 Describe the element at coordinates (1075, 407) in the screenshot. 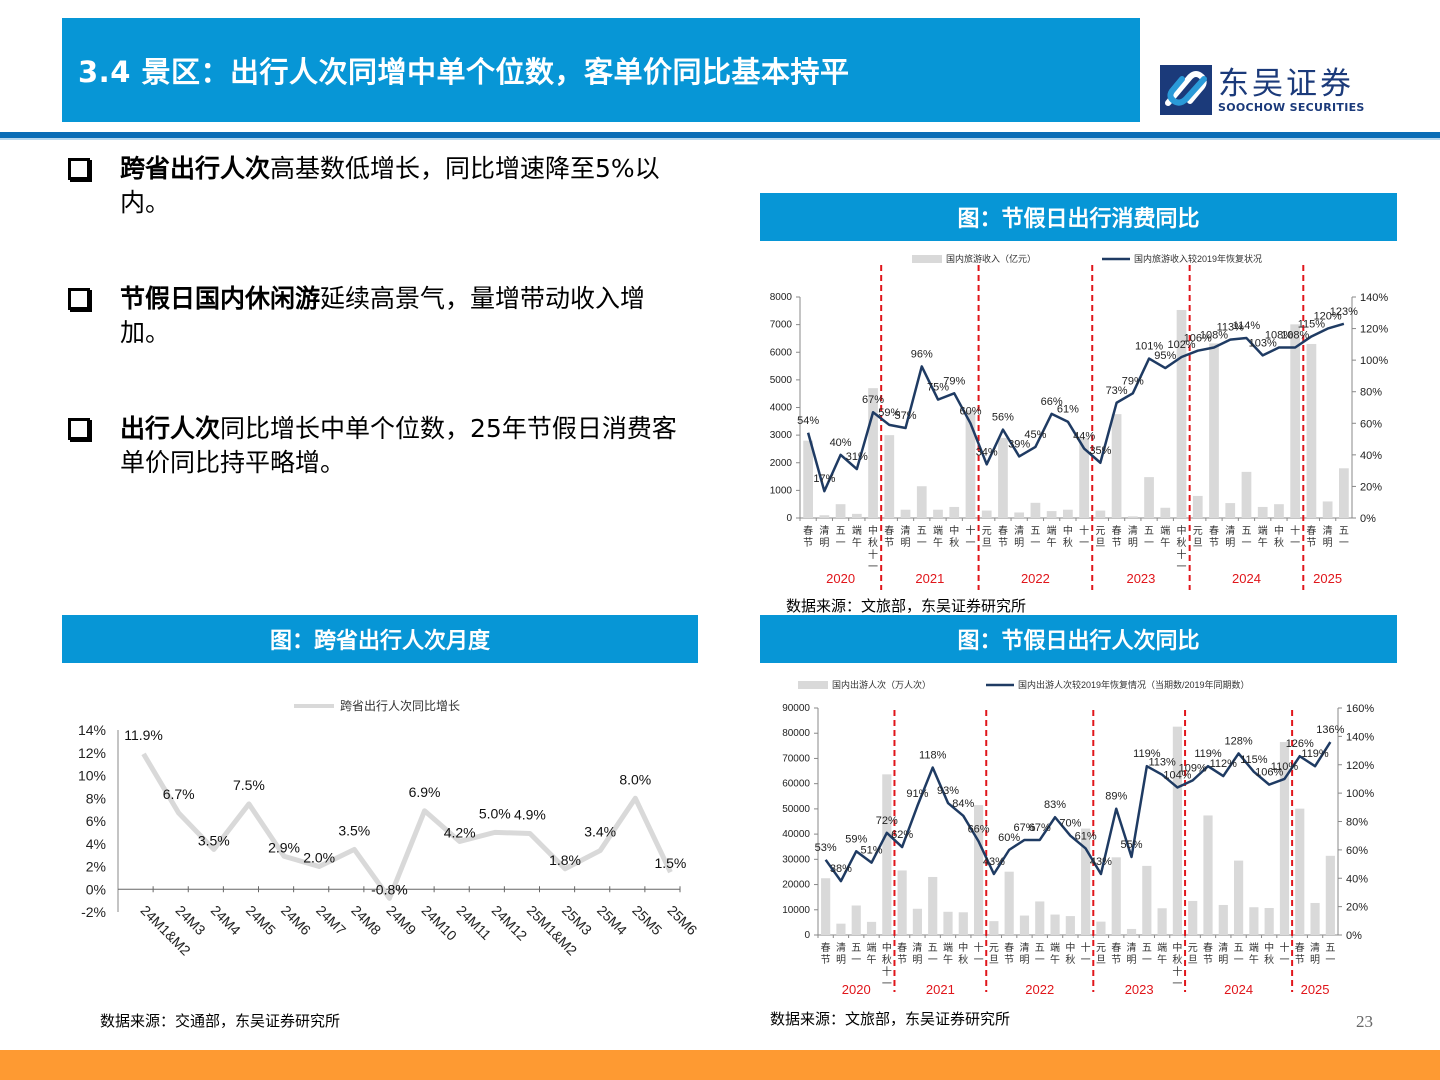

I see `recovery-line` at that location.